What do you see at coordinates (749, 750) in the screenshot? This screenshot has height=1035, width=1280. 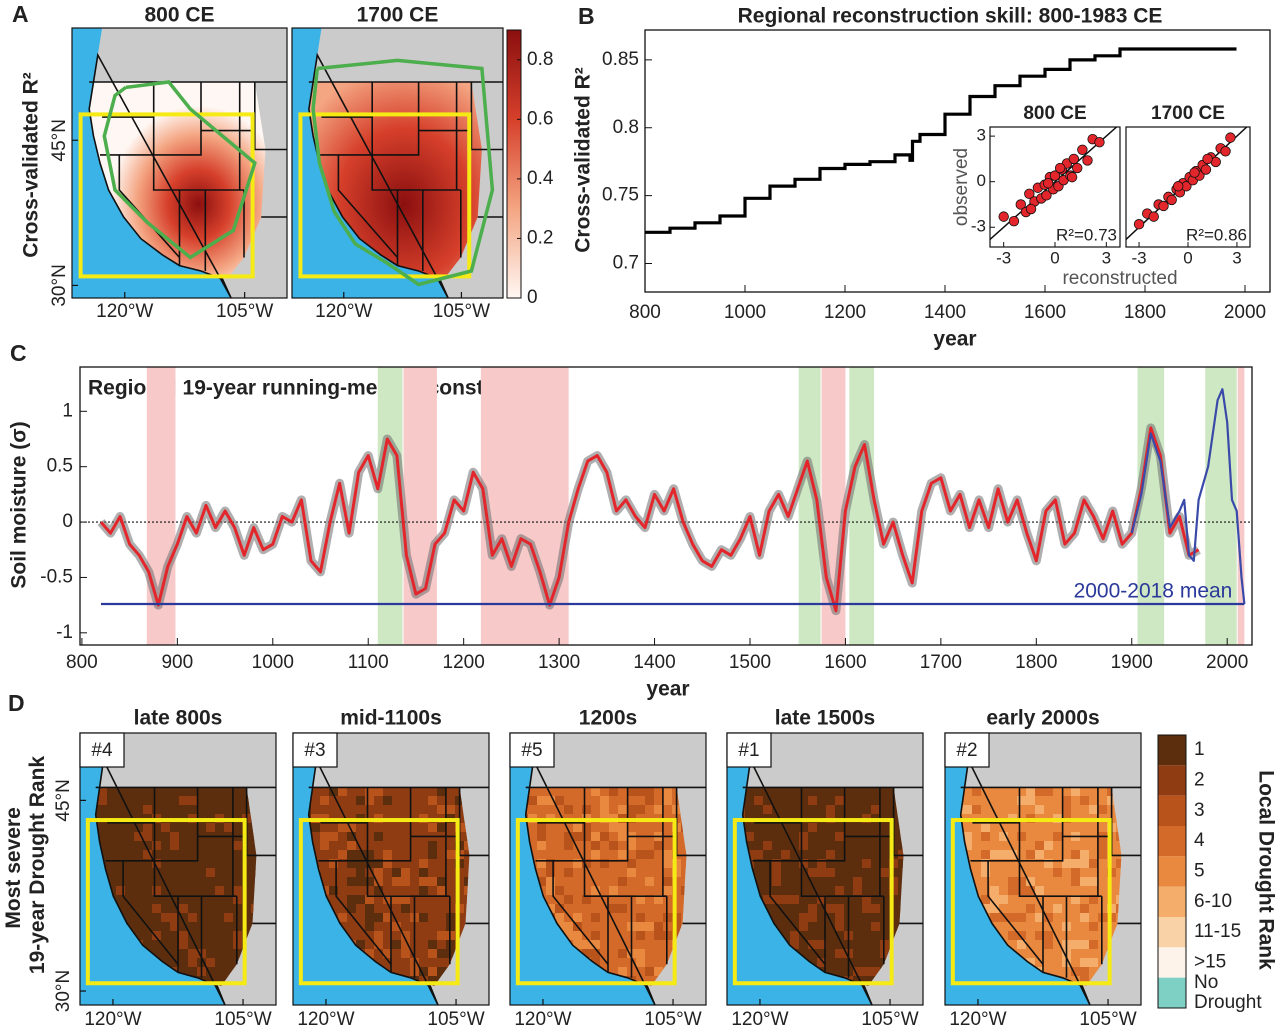 I see `rank-box` at bounding box center [749, 750].